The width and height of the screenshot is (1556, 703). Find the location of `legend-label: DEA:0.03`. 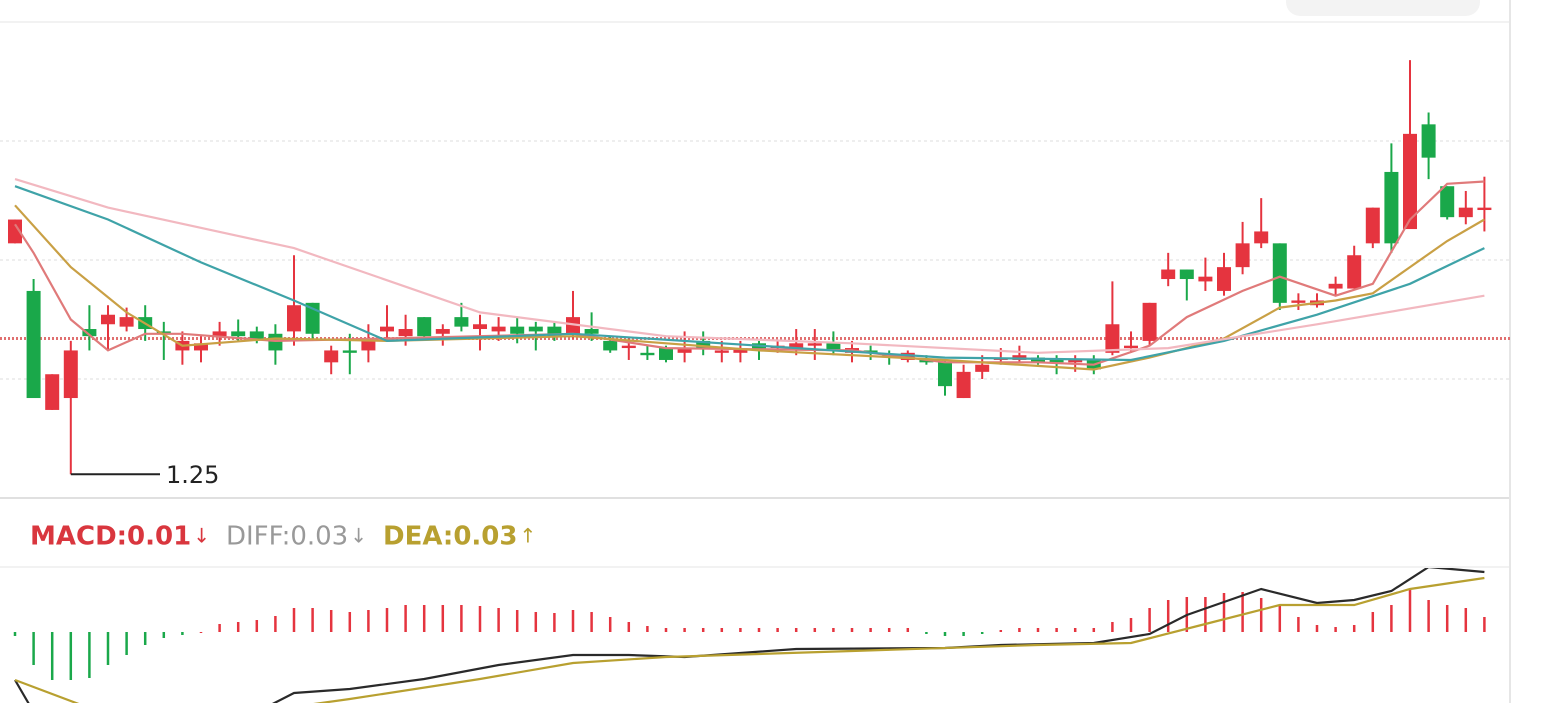

legend-label: DEA:0.03 is located at coordinates (450, 537).